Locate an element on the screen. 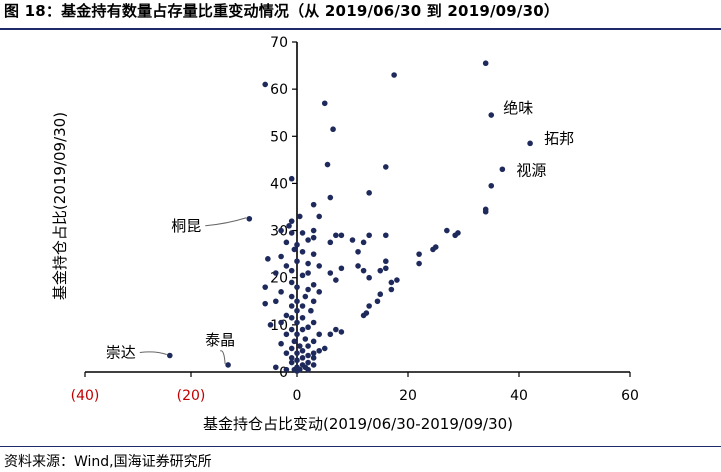  annotation-label: 泰晶 is located at coordinates (220, 340).